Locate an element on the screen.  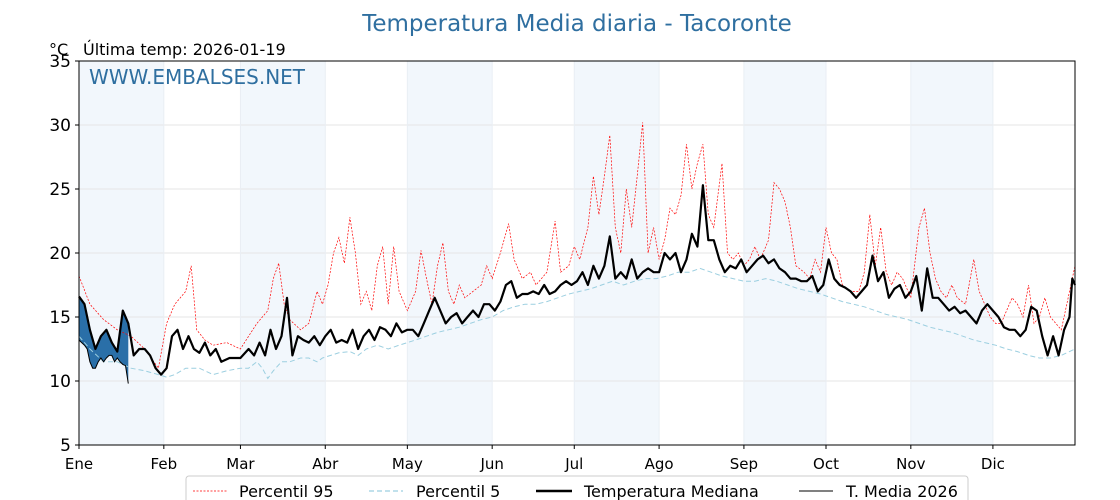
x-axis: Ene Feb Mar Abr May Jun Jul Ago Sep Oct Nov Dic is located at coordinates (535, 459).